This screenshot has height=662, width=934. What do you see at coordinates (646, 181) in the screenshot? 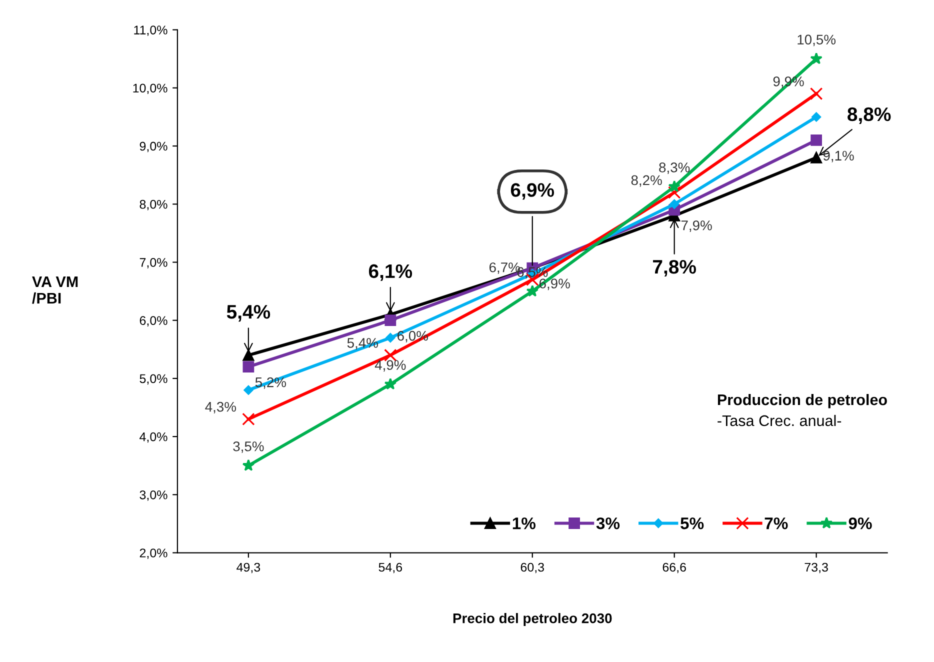
I see `data-label: 8,2%` at bounding box center [646, 181].